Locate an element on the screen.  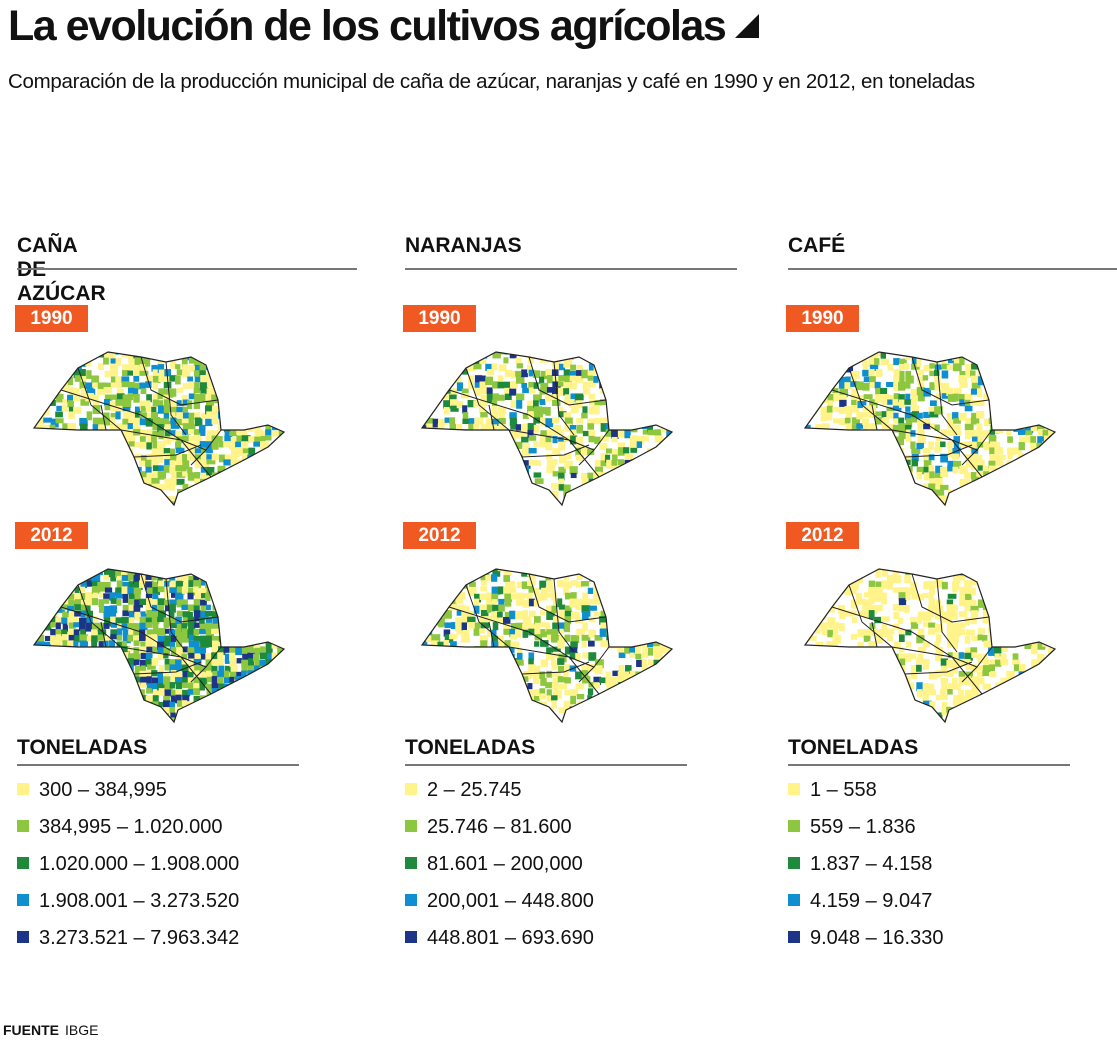
region-border is located at coordinates (937, 453).